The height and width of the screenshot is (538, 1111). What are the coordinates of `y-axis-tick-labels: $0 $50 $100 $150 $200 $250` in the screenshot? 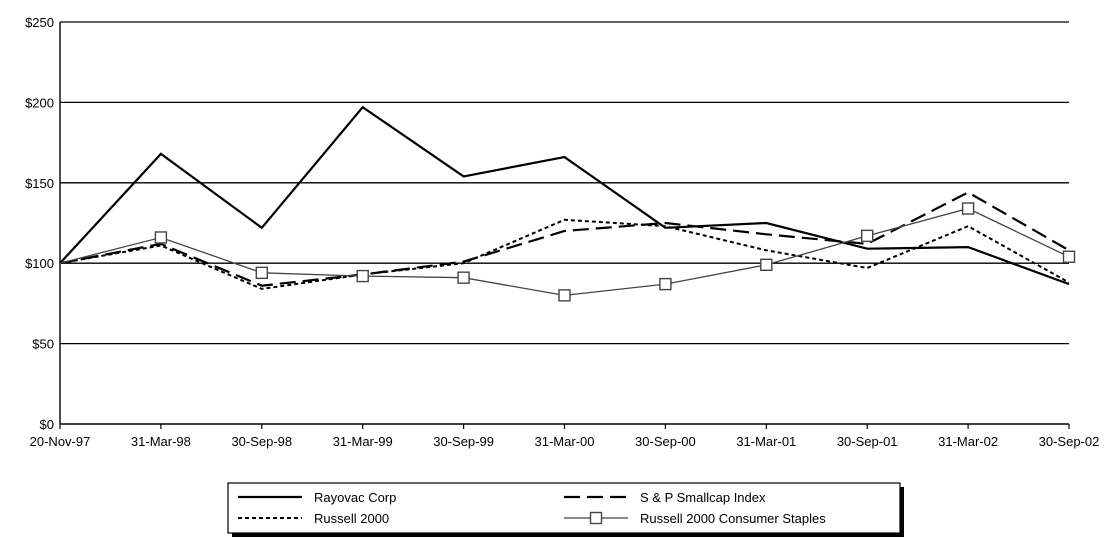 It's located at (39, 223).